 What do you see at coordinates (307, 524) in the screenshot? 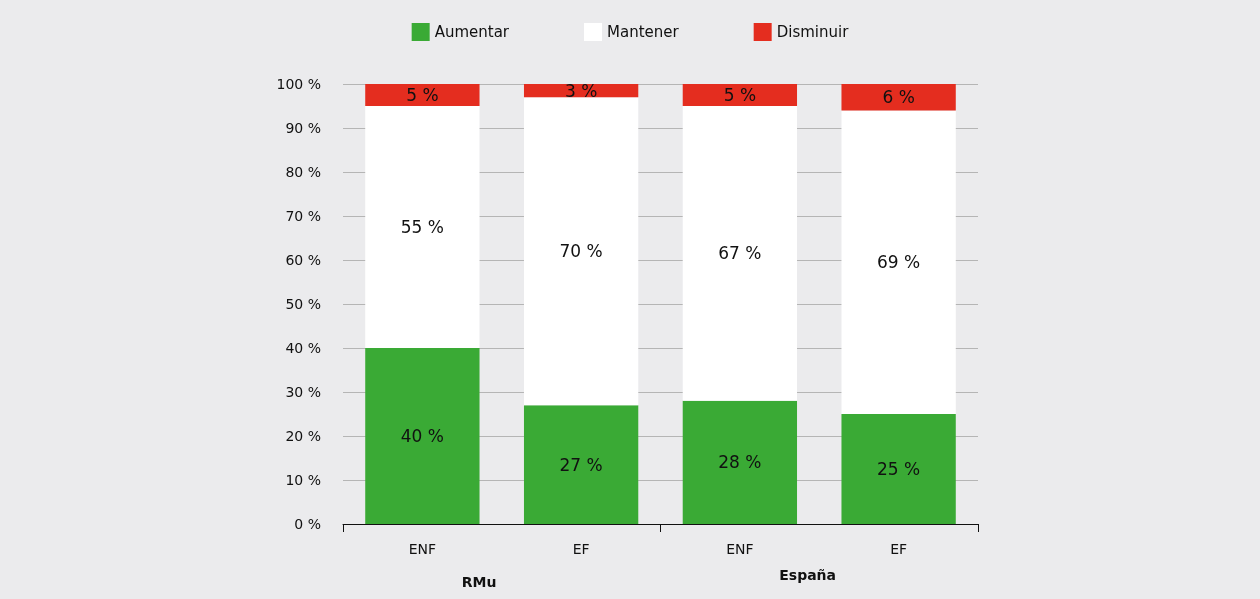
I see `y-tick-label: 0 %` at bounding box center [307, 524].